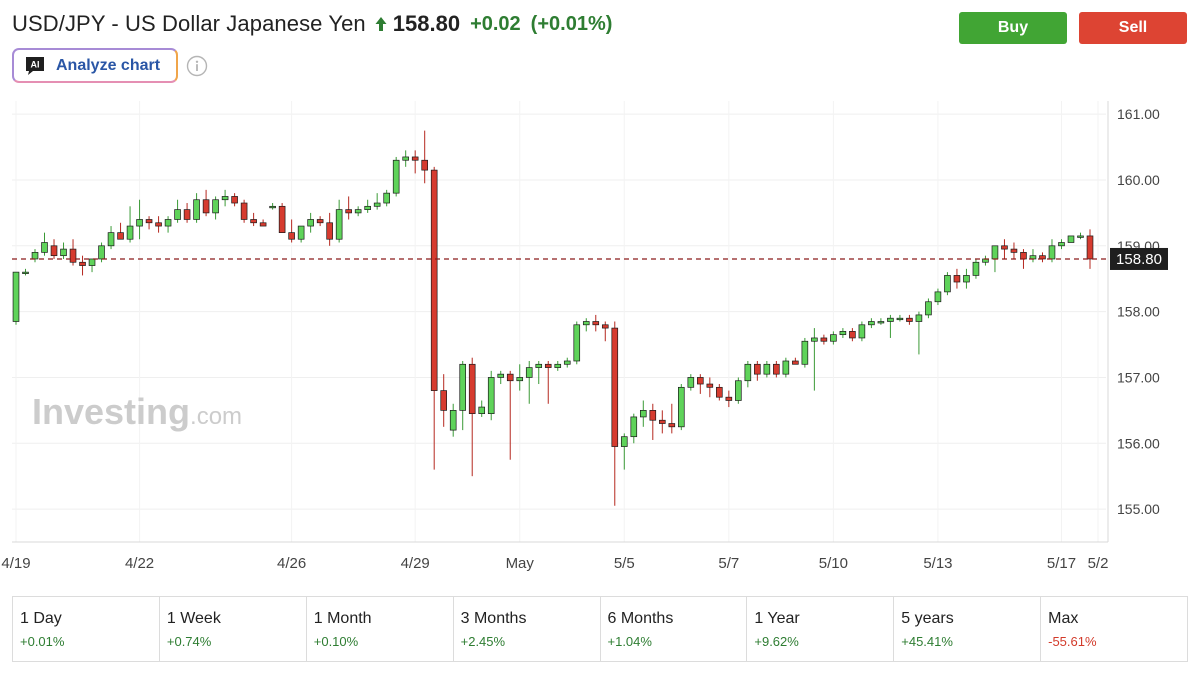  I want to click on analyze-chart-button: AI Analyze chart, so click(95, 65).